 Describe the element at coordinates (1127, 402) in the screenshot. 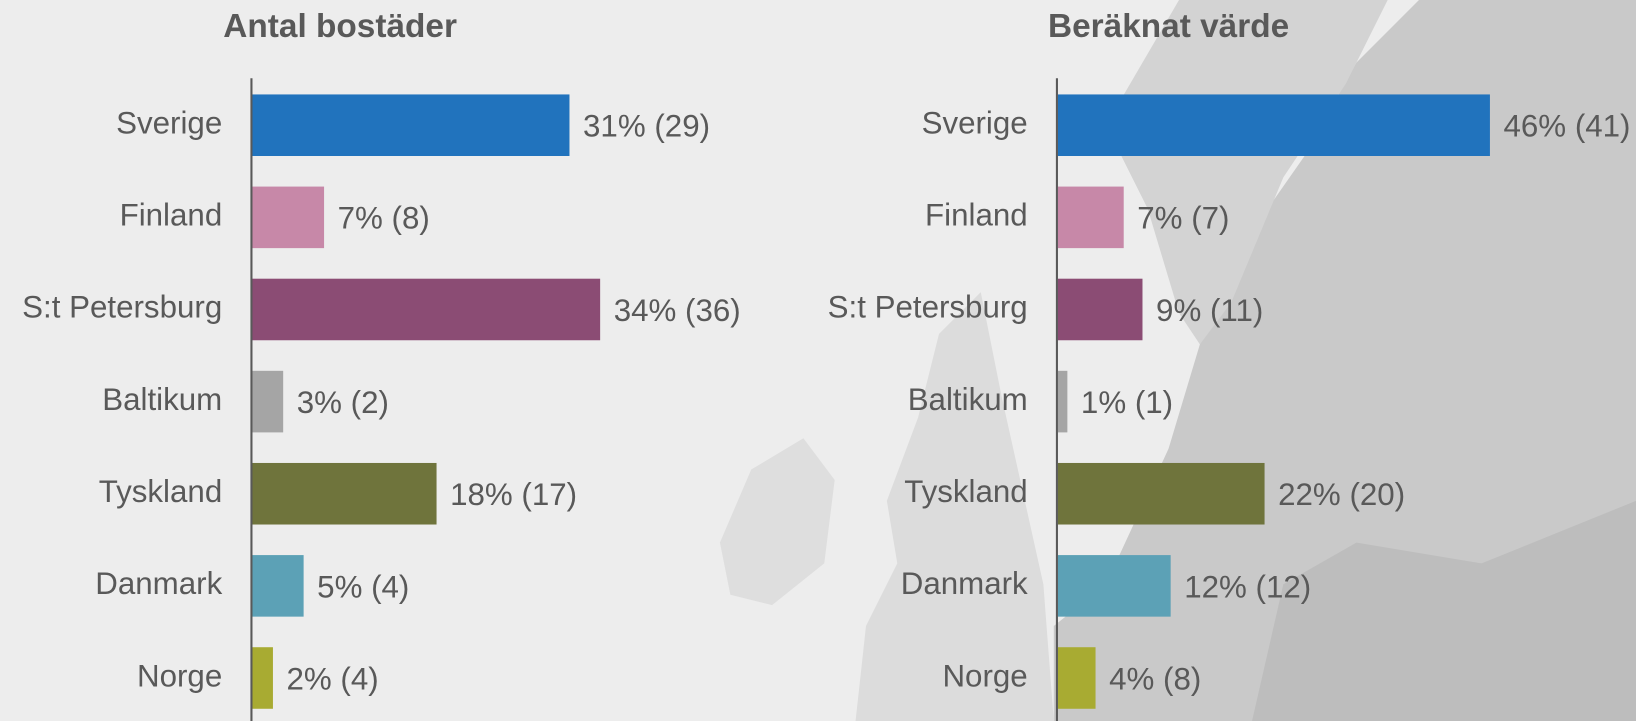

I see `value-label: 1% (1)` at that location.